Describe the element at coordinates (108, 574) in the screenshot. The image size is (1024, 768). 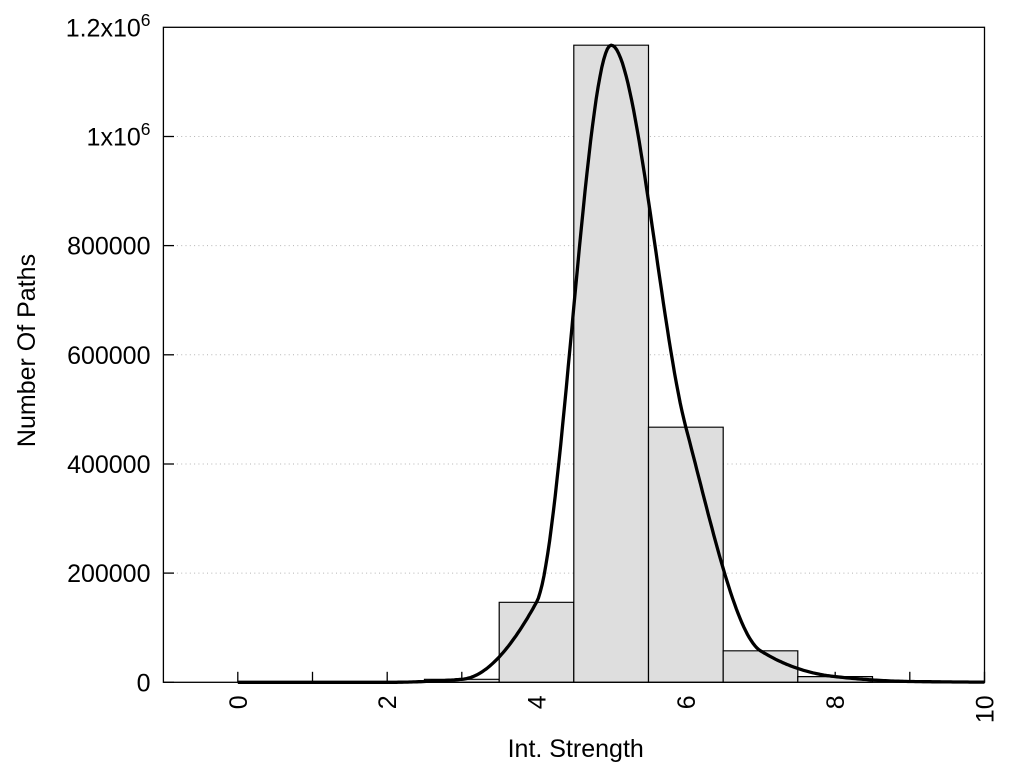
I see `svg-text: 200000` at that location.